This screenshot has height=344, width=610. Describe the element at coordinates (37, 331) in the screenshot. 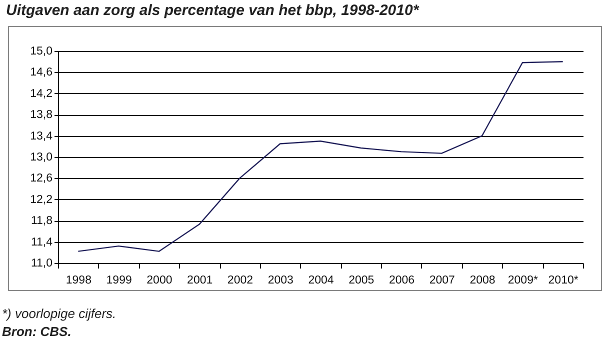

I see `text: Bron: CBS.` at that location.